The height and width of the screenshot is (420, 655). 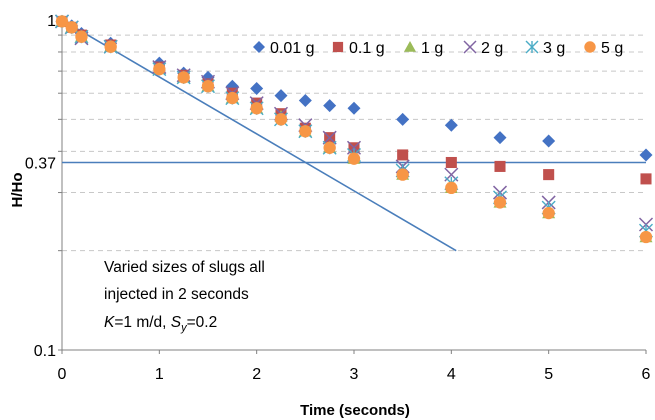 I want to click on legend-label: 3 g, so click(x=554, y=48).